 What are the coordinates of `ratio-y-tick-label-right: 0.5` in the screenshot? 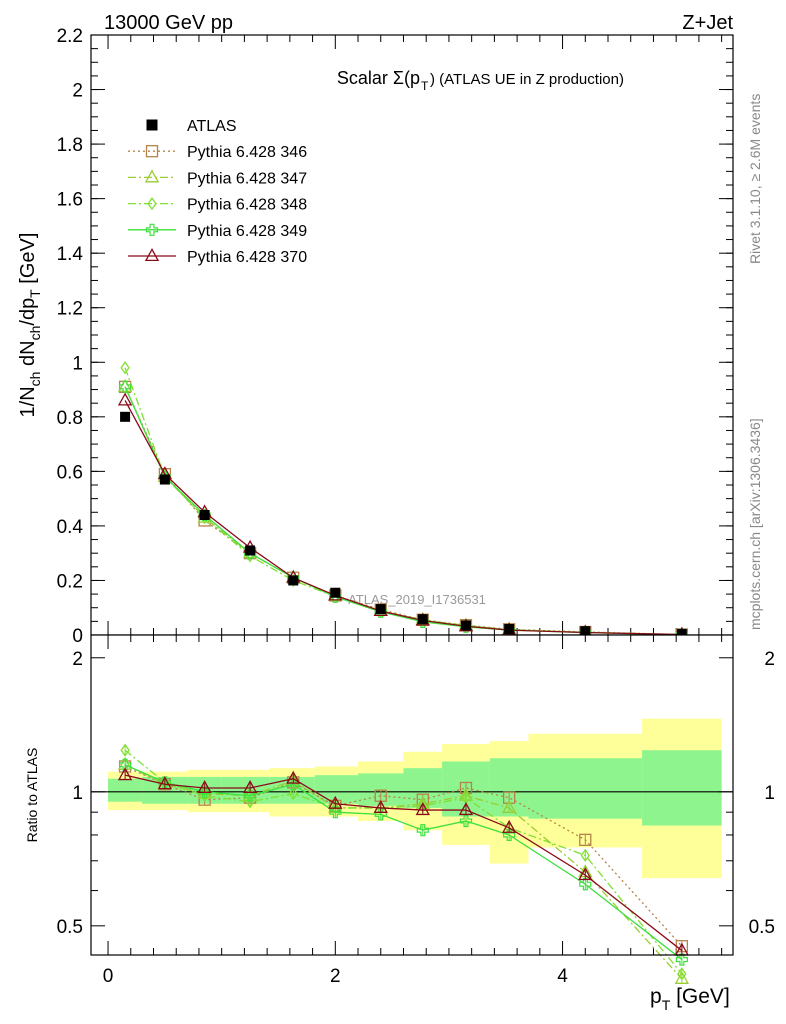 It's located at (762, 927).